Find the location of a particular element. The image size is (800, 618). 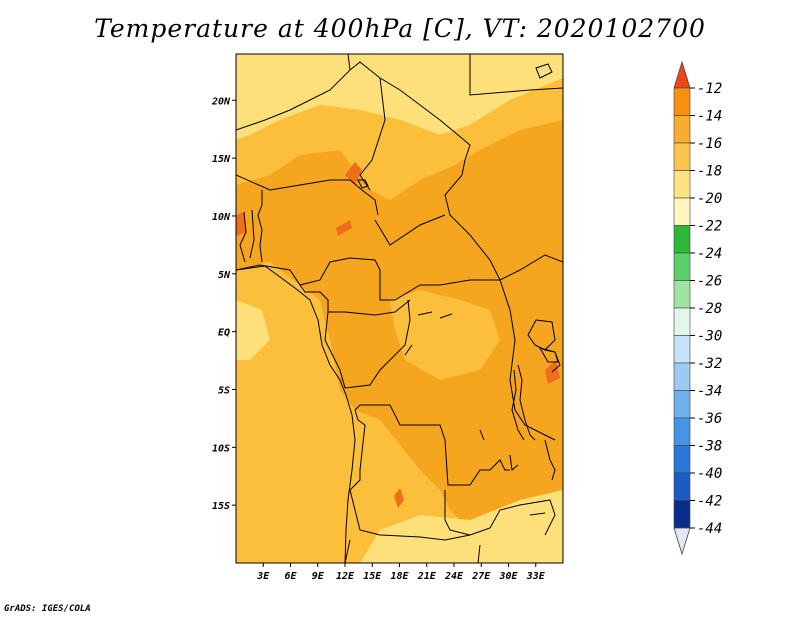

lake-chad is located at coordinates (363, 184).